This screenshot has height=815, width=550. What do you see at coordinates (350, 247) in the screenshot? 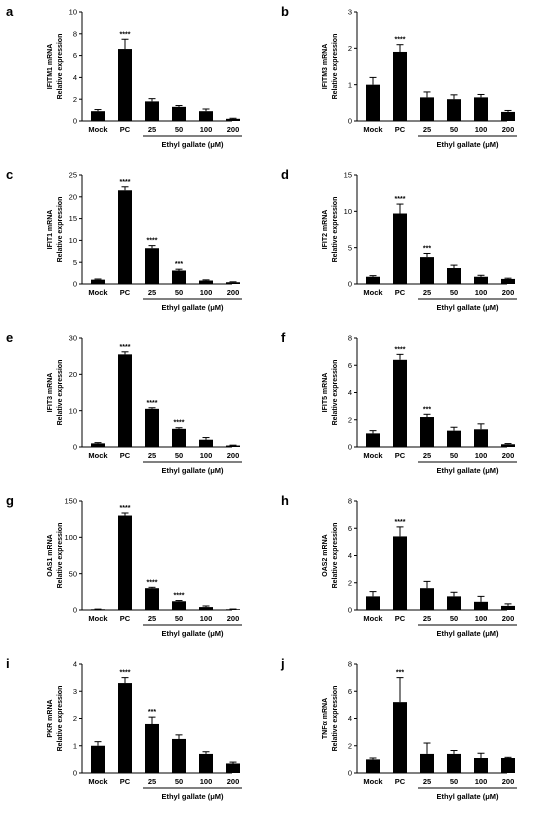
I see `y-tick-label: 5` at bounding box center [350, 247].